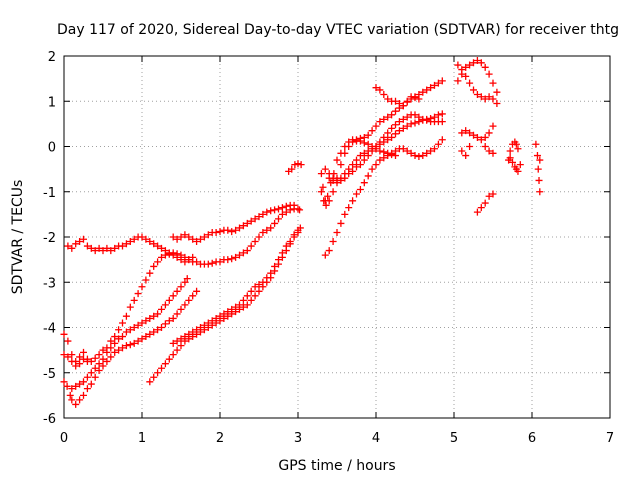 The height and width of the screenshot is (480, 640). I want to click on x-tick-label-0: 0, so click(64, 438).